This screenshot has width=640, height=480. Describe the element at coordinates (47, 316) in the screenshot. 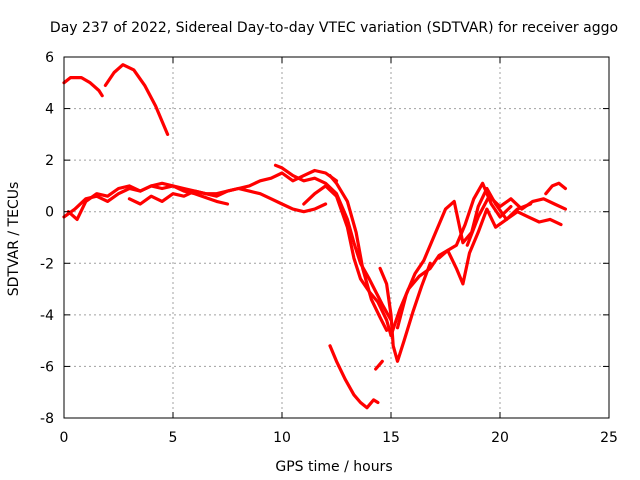

I see `y-tick-label: -4` at that location.